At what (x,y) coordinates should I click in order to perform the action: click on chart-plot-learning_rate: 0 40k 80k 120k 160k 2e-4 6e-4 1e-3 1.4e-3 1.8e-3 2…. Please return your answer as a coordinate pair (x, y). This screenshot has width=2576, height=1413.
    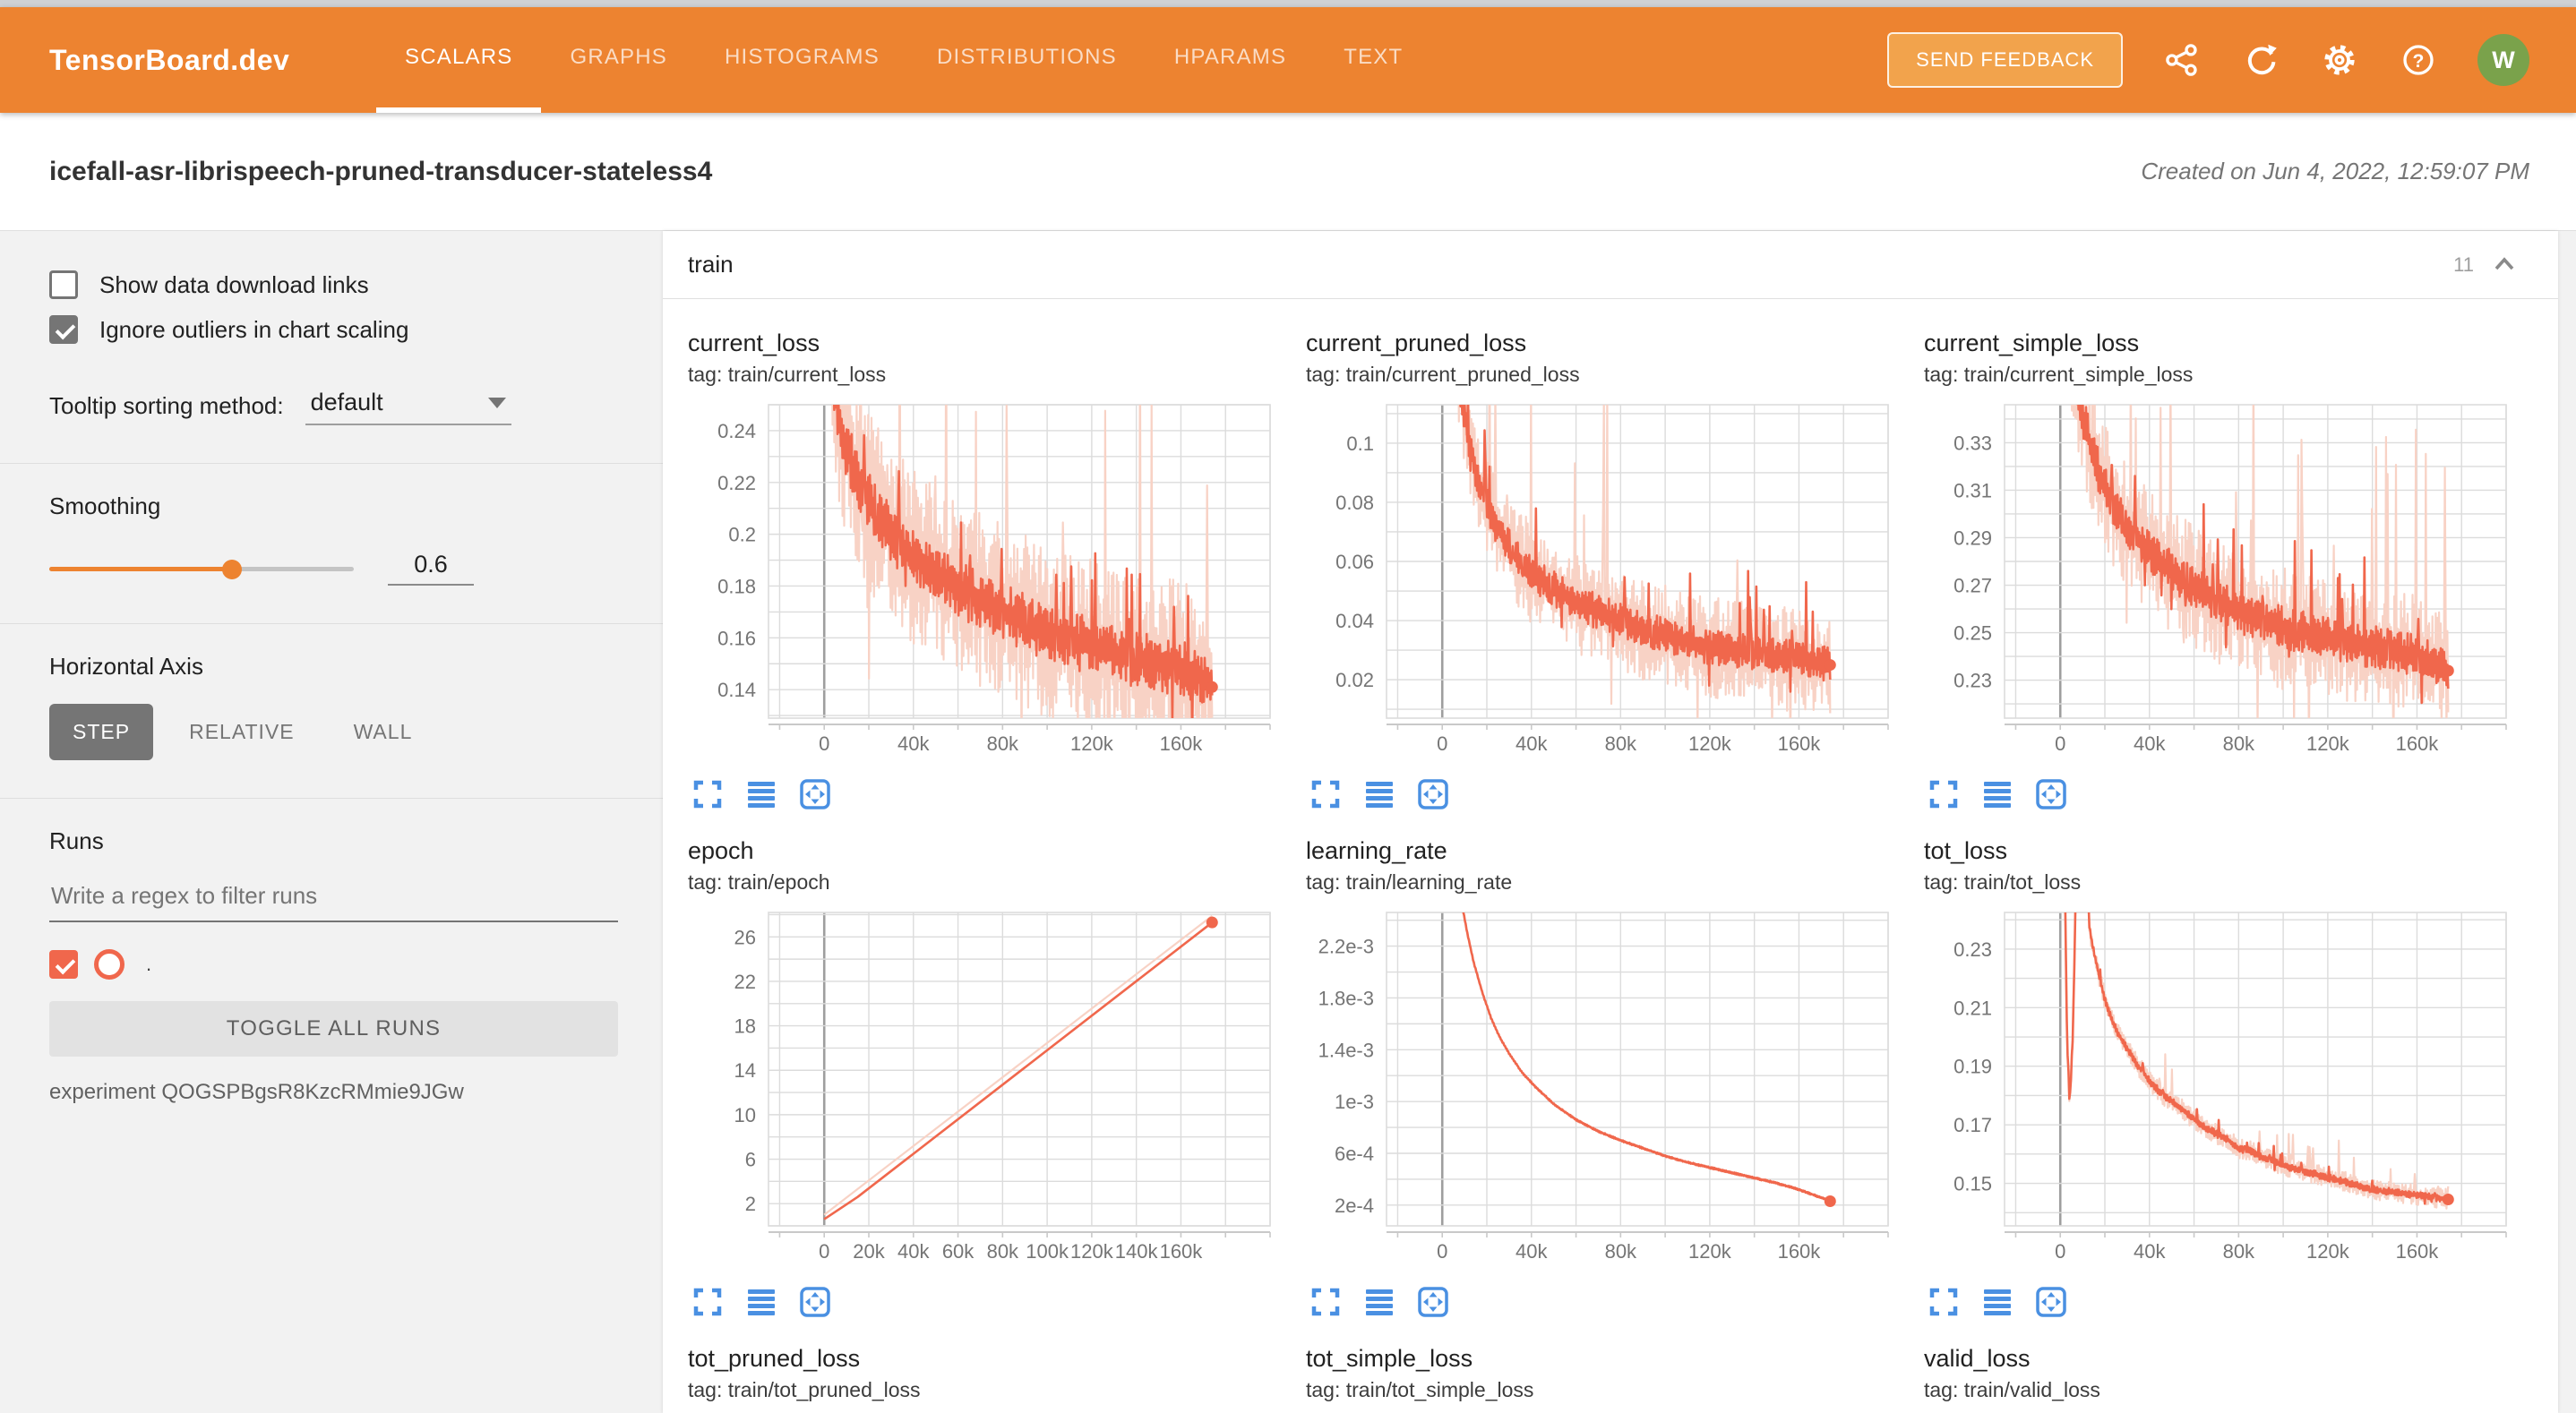
    Looking at the image, I should click on (1601, 1084).